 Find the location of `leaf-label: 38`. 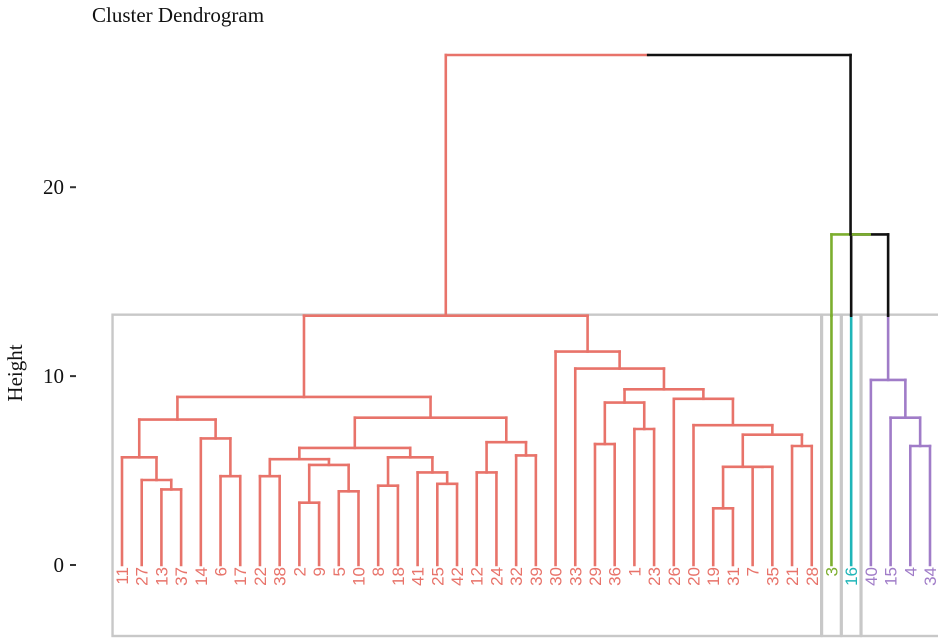

leaf-label: 38 is located at coordinates (280, 576).